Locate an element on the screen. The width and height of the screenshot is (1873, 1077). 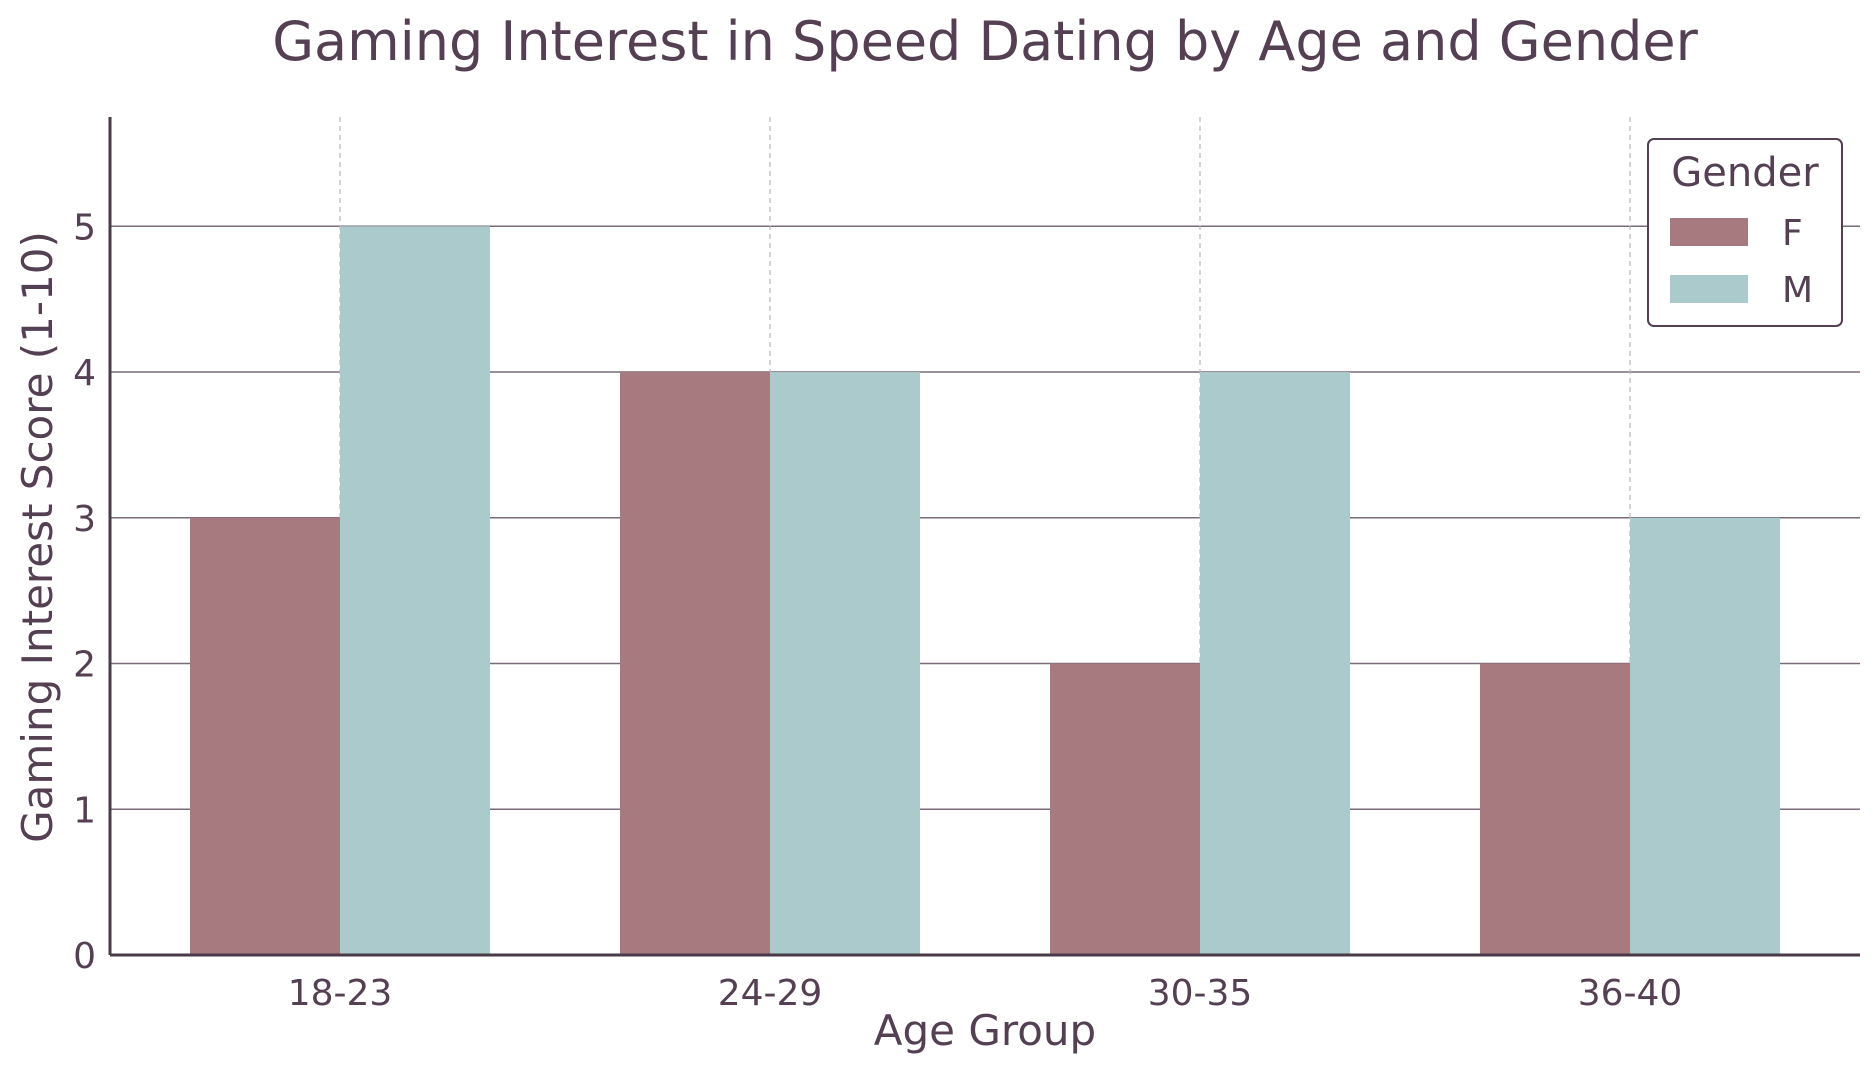
x-axis-label: Age Group is located at coordinates (985, 1030).